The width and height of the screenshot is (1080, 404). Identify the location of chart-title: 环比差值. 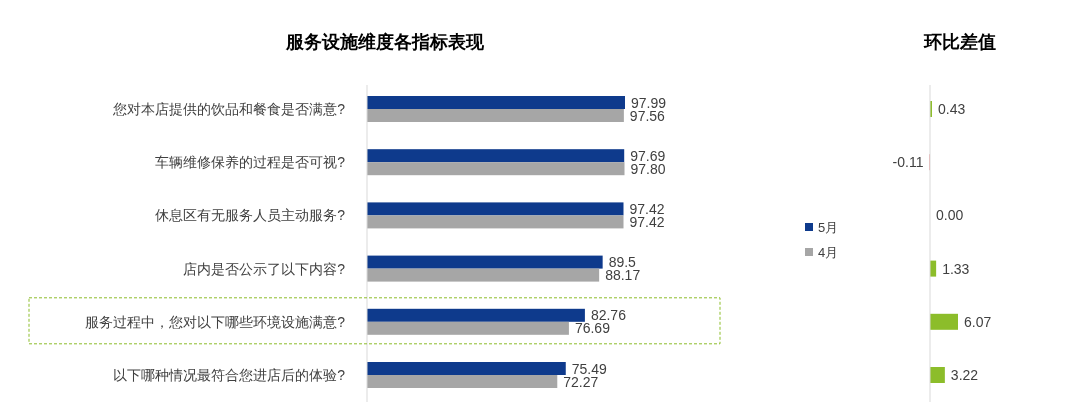
(959, 42).